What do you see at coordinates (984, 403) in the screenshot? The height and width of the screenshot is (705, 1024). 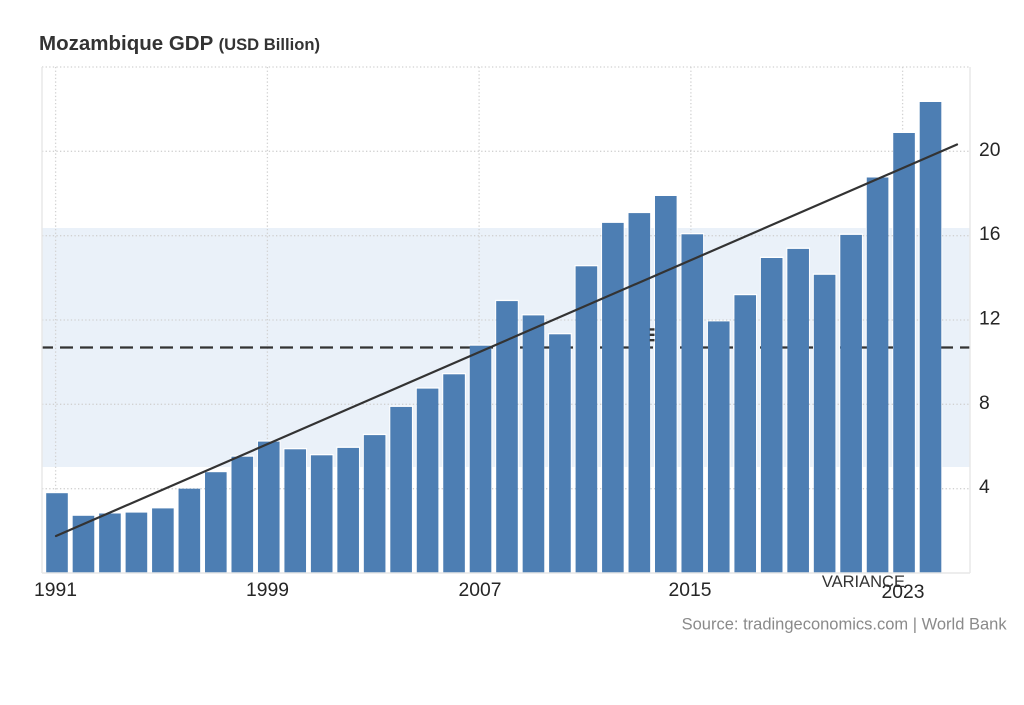 I see `svg-text: 8` at bounding box center [984, 403].